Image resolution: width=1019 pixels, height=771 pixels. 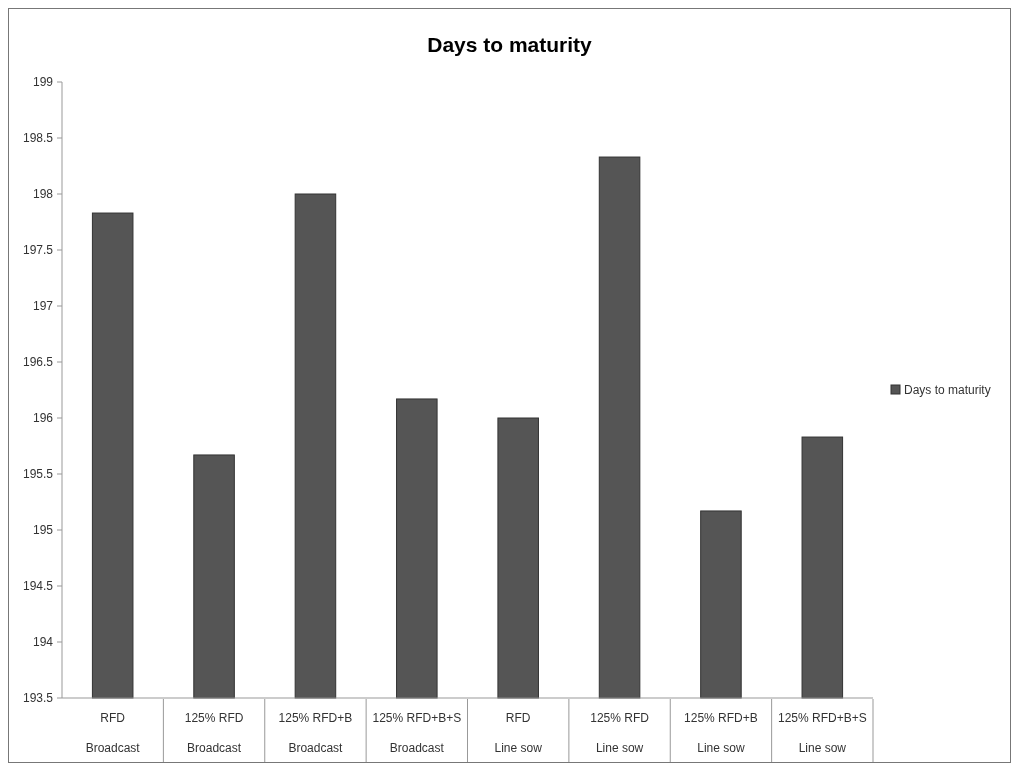 I want to click on y-tick-label: 198.5, so click(x=38, y=138).